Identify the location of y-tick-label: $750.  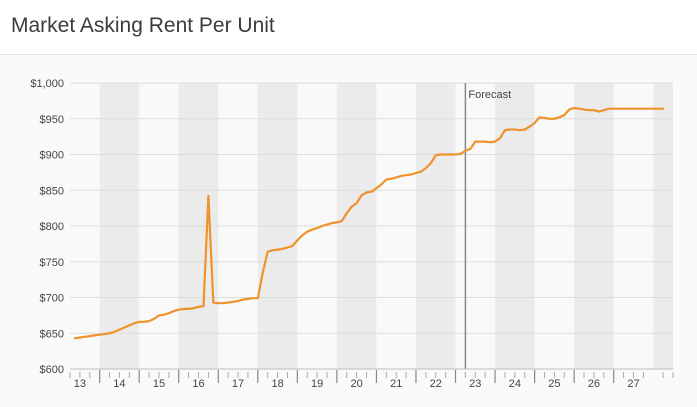
(52, 263).